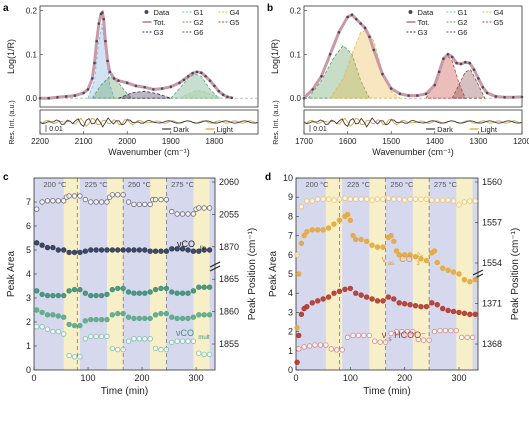 Image resolution: width=529 pixels, height=423 pixels. Describe the element at coordinates (296, 98) in the screenshot. I see `y-tick-label: 0.0` at that location.